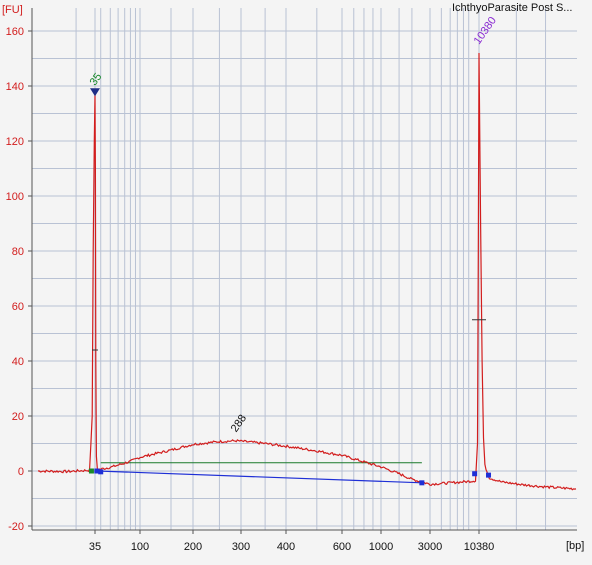  Describe the element at coordinates (18, 252) in the screenshot. I see `y-tick-label: 80` at that location.